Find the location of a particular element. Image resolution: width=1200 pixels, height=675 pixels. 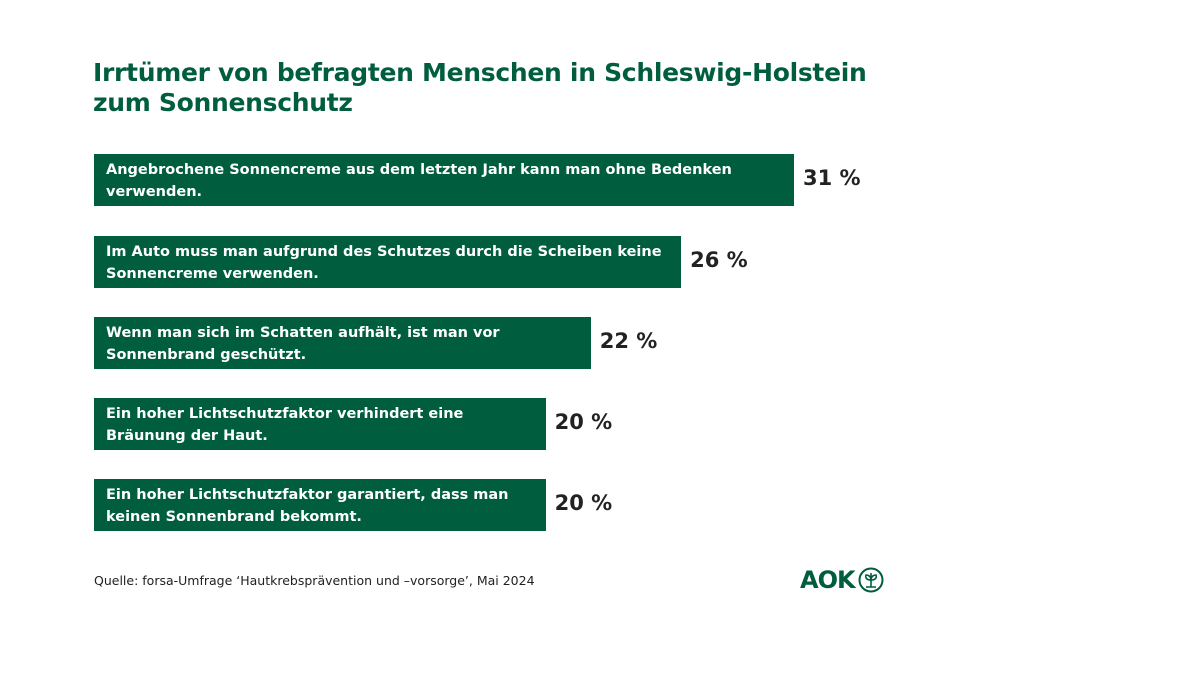

title-line-2: zum Sonnenschutz is located at coordinates (223, 102).